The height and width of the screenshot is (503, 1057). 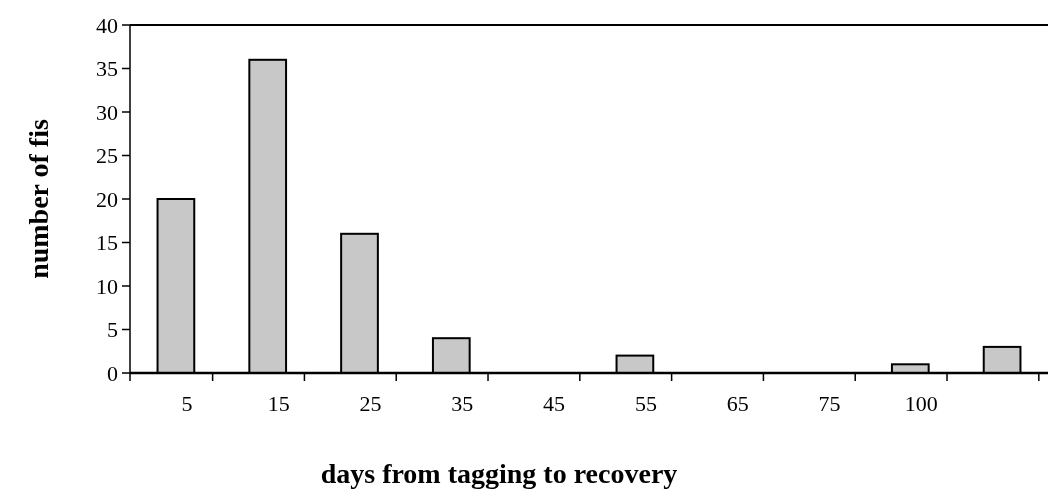 What do you see at coordinates (645, 403) in the screenshot?
I see `x-tick-label: 55` at bounding box center [645, 403].